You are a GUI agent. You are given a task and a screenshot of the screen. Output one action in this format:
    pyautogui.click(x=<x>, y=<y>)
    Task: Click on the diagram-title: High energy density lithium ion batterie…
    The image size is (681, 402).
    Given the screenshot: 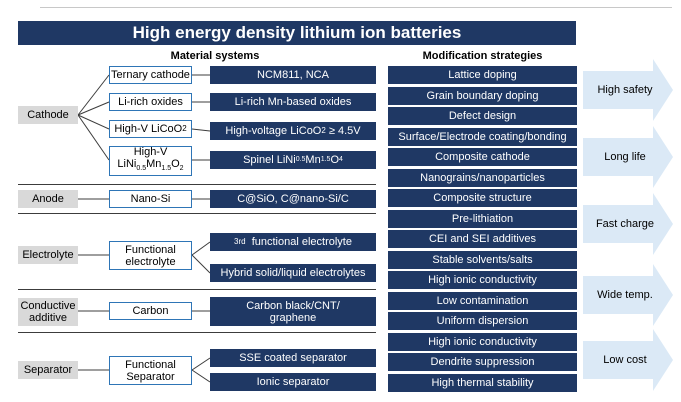 What is the action you would take?
    pyautogui.click(x=297, y=33)
    